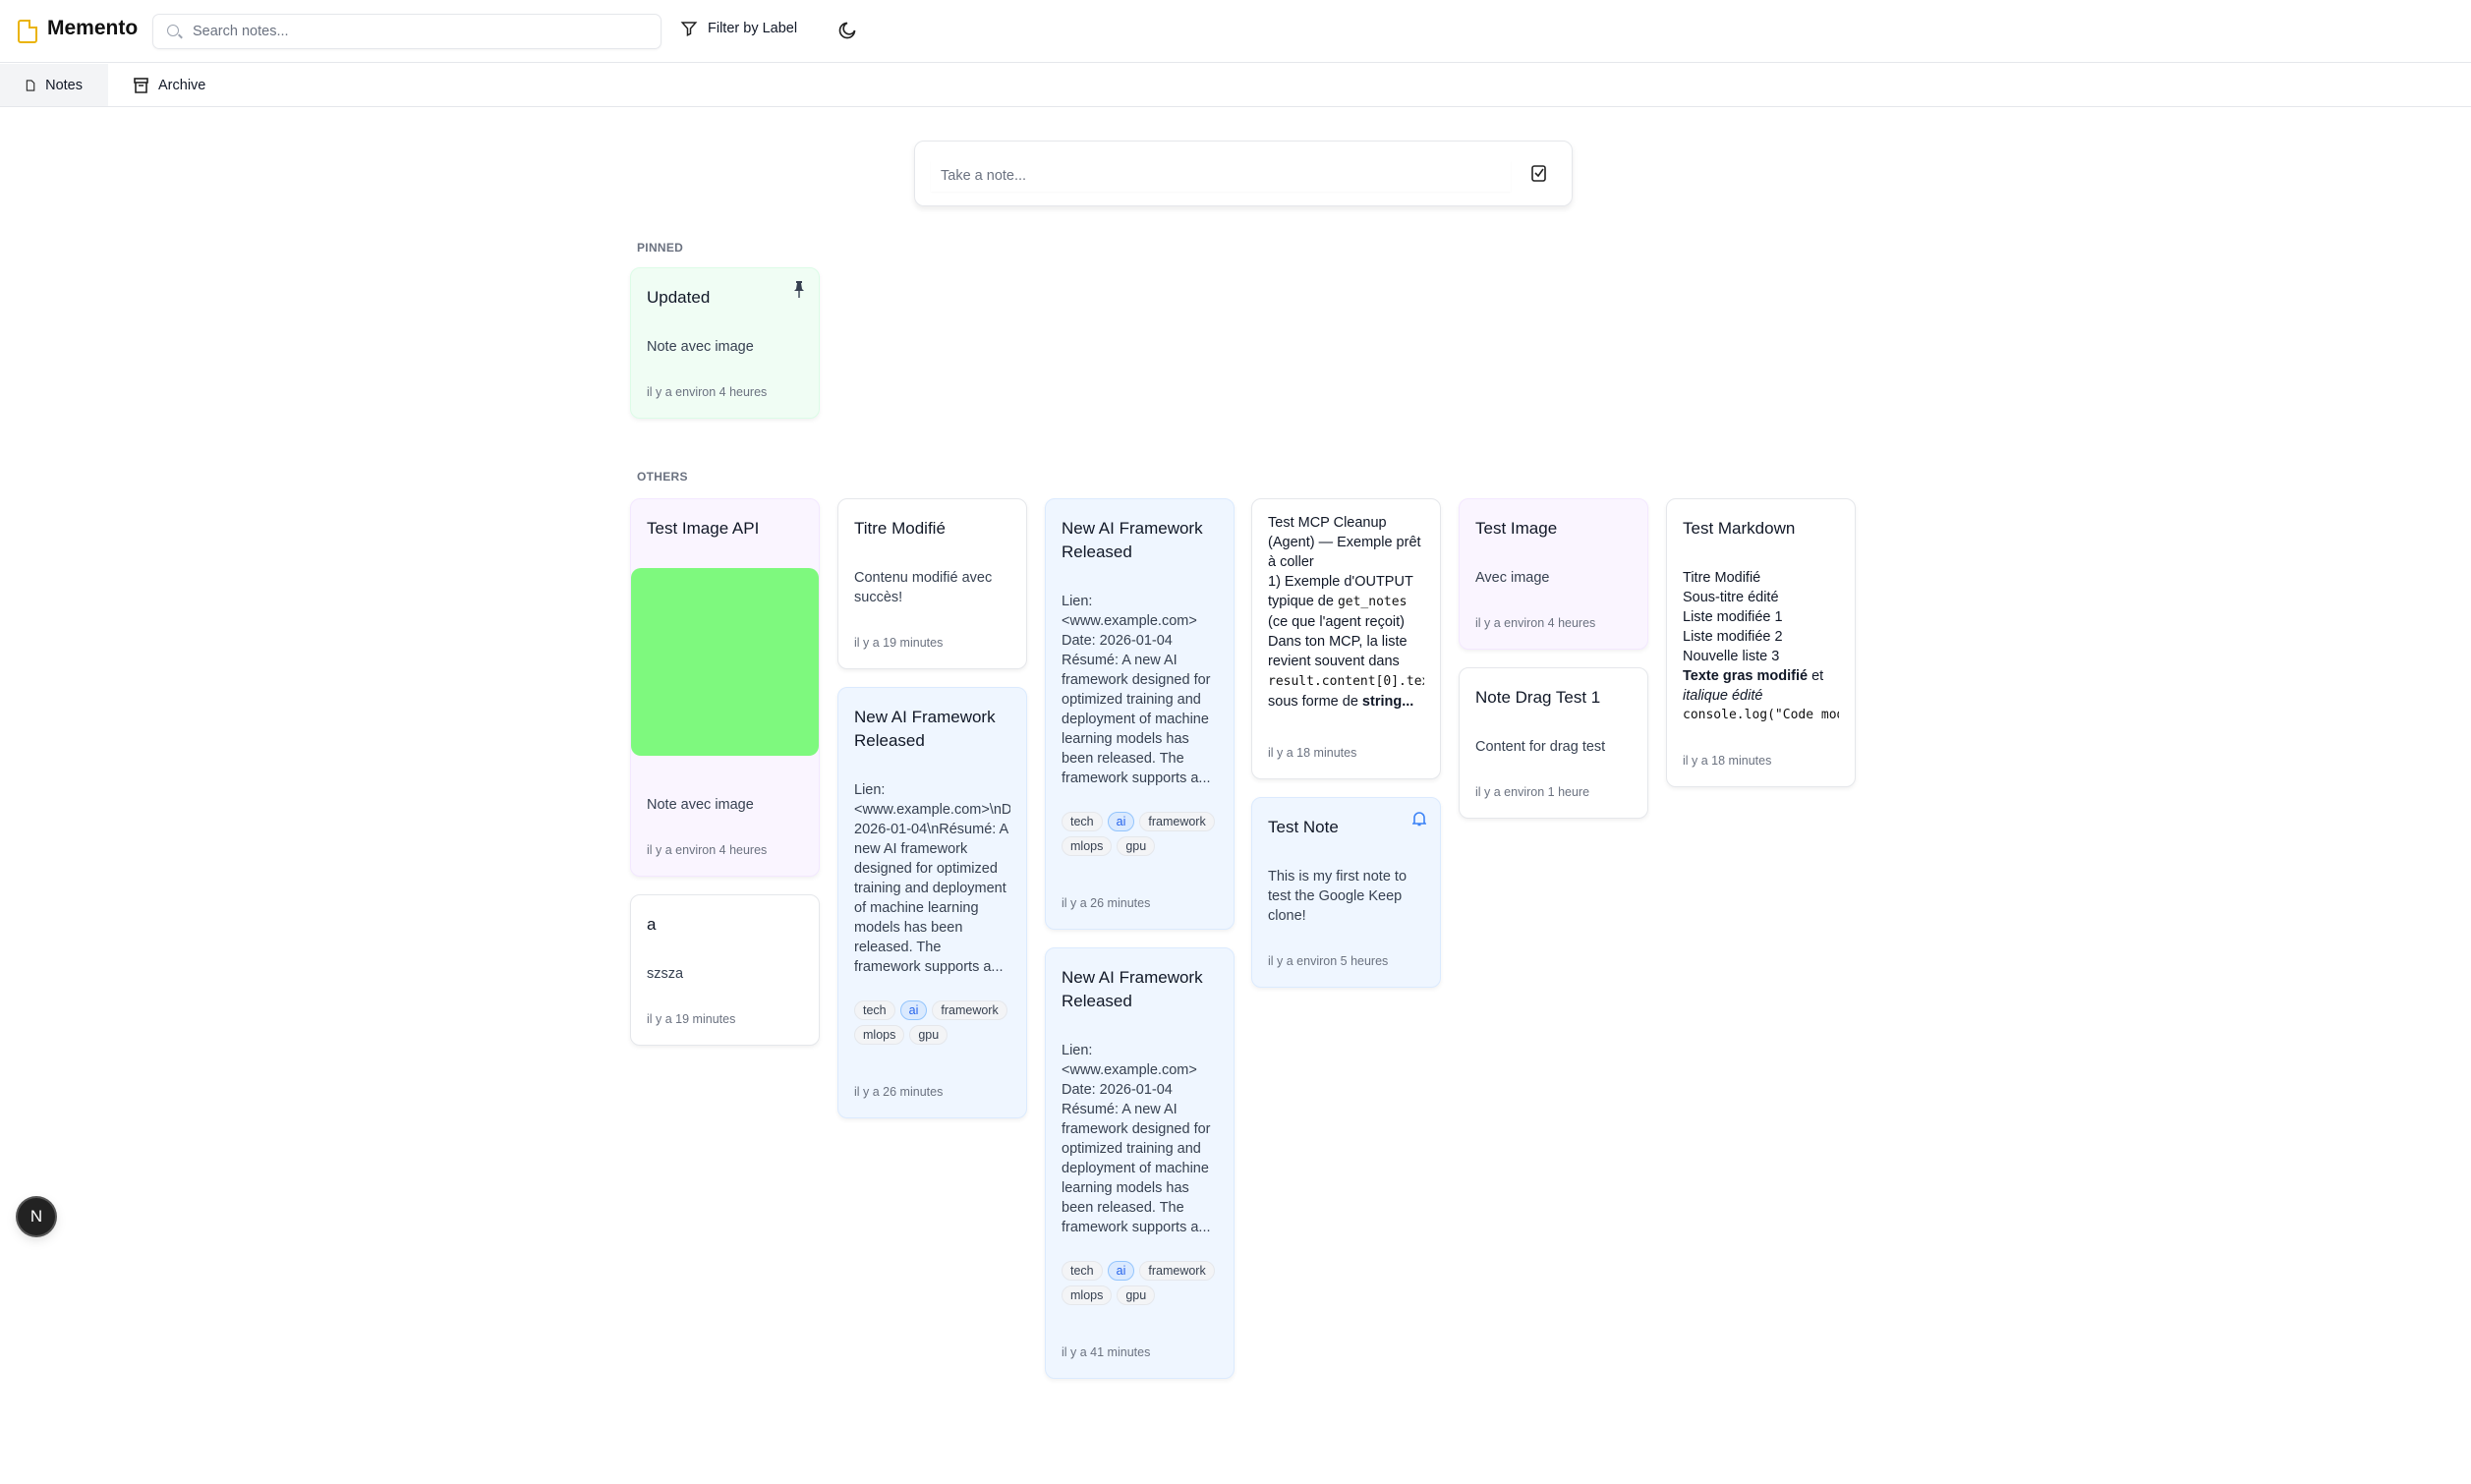 The width and height of the screenshot is (2471, 1484). I want to click on file-icon, so click(31, 85).